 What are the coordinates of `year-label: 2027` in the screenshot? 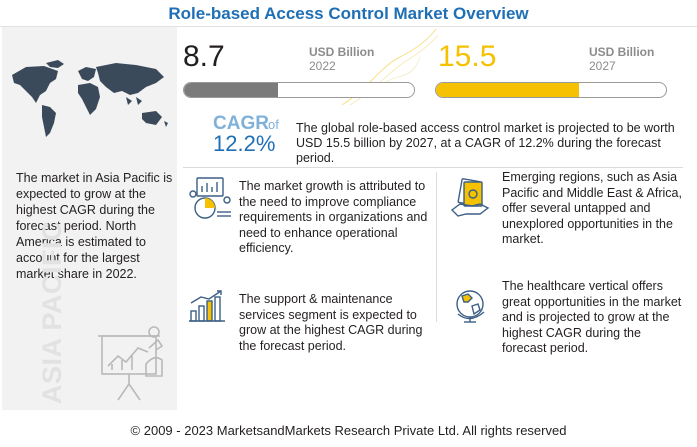 It's located at (602, 66).